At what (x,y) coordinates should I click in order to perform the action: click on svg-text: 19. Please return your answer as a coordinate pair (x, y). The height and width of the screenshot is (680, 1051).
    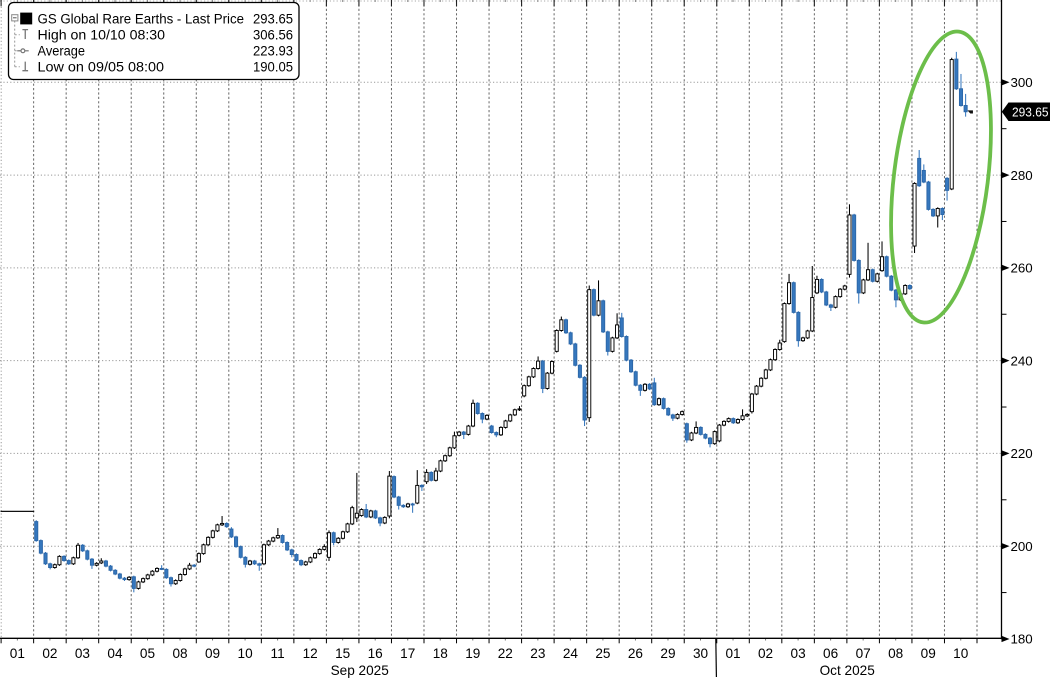
    Looking at the image, I should click on (472, 653).